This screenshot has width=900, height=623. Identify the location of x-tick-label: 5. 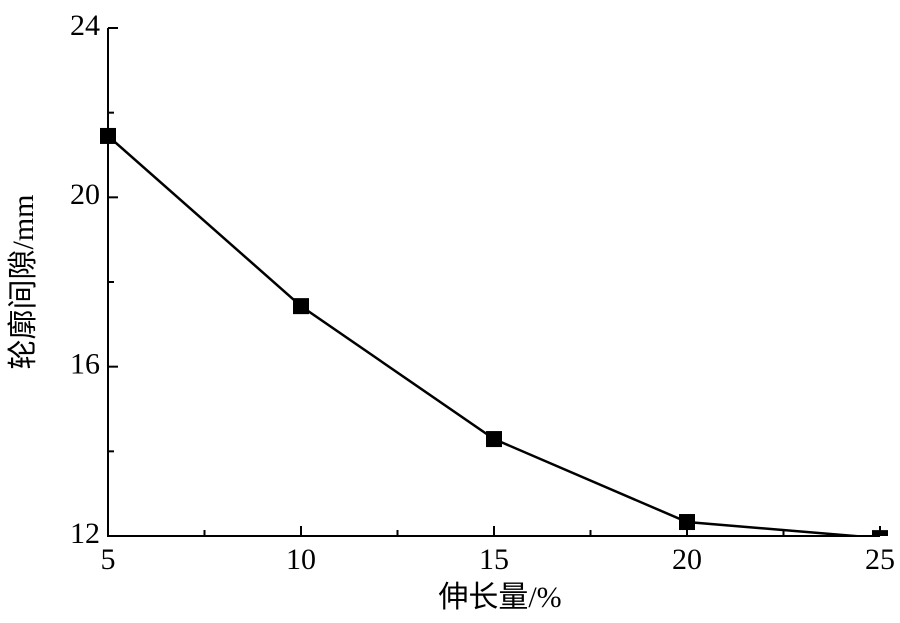
(108, 559).